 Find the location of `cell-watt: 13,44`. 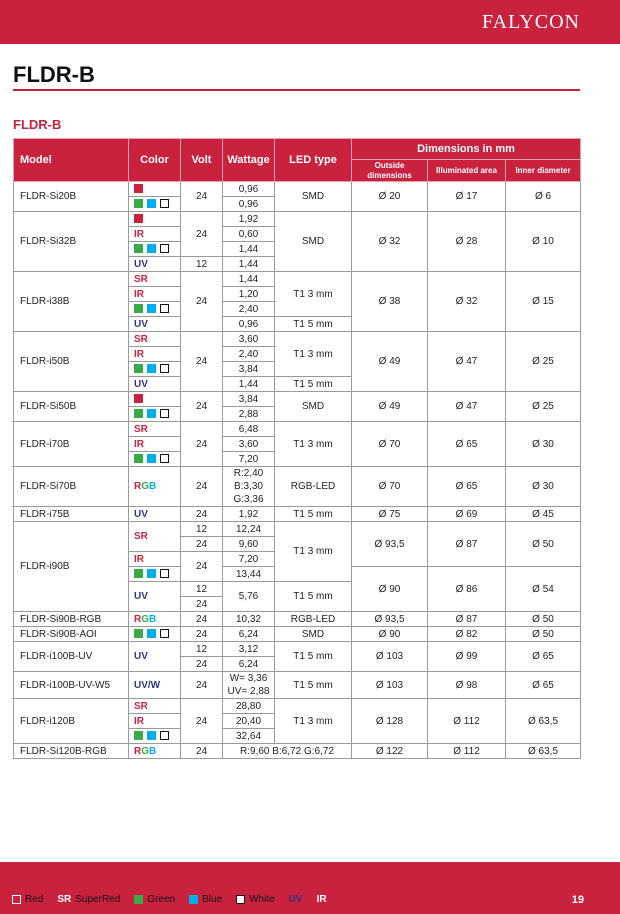

cell-watt: 13,44 is located at coordinates (248, 574).